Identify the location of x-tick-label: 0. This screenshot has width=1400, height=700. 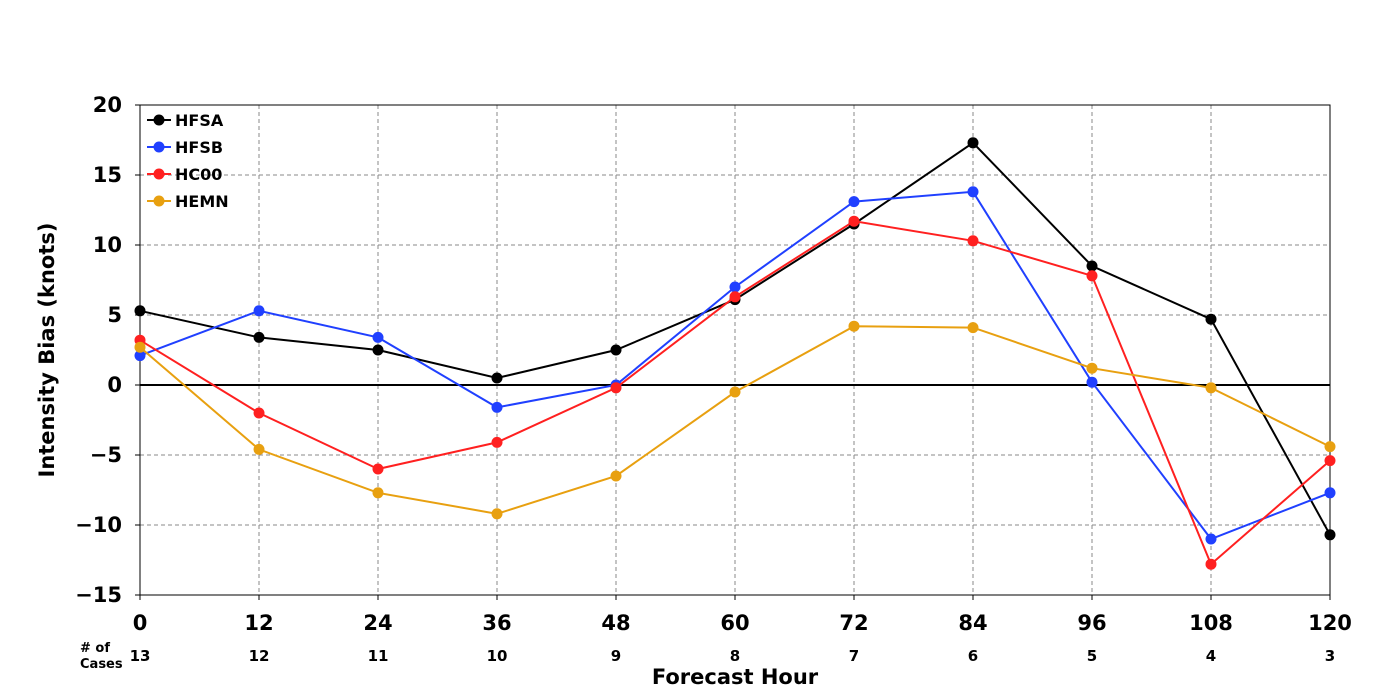
(140, 623).